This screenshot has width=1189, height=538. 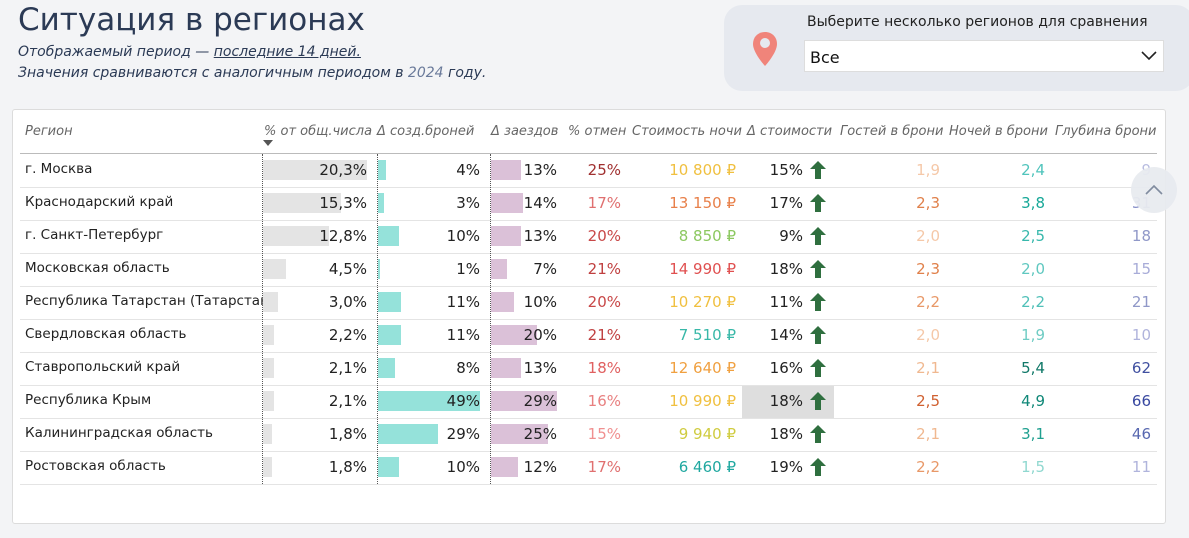 I want to click on cell-value: 20,3%, so click(x=343, y=170).